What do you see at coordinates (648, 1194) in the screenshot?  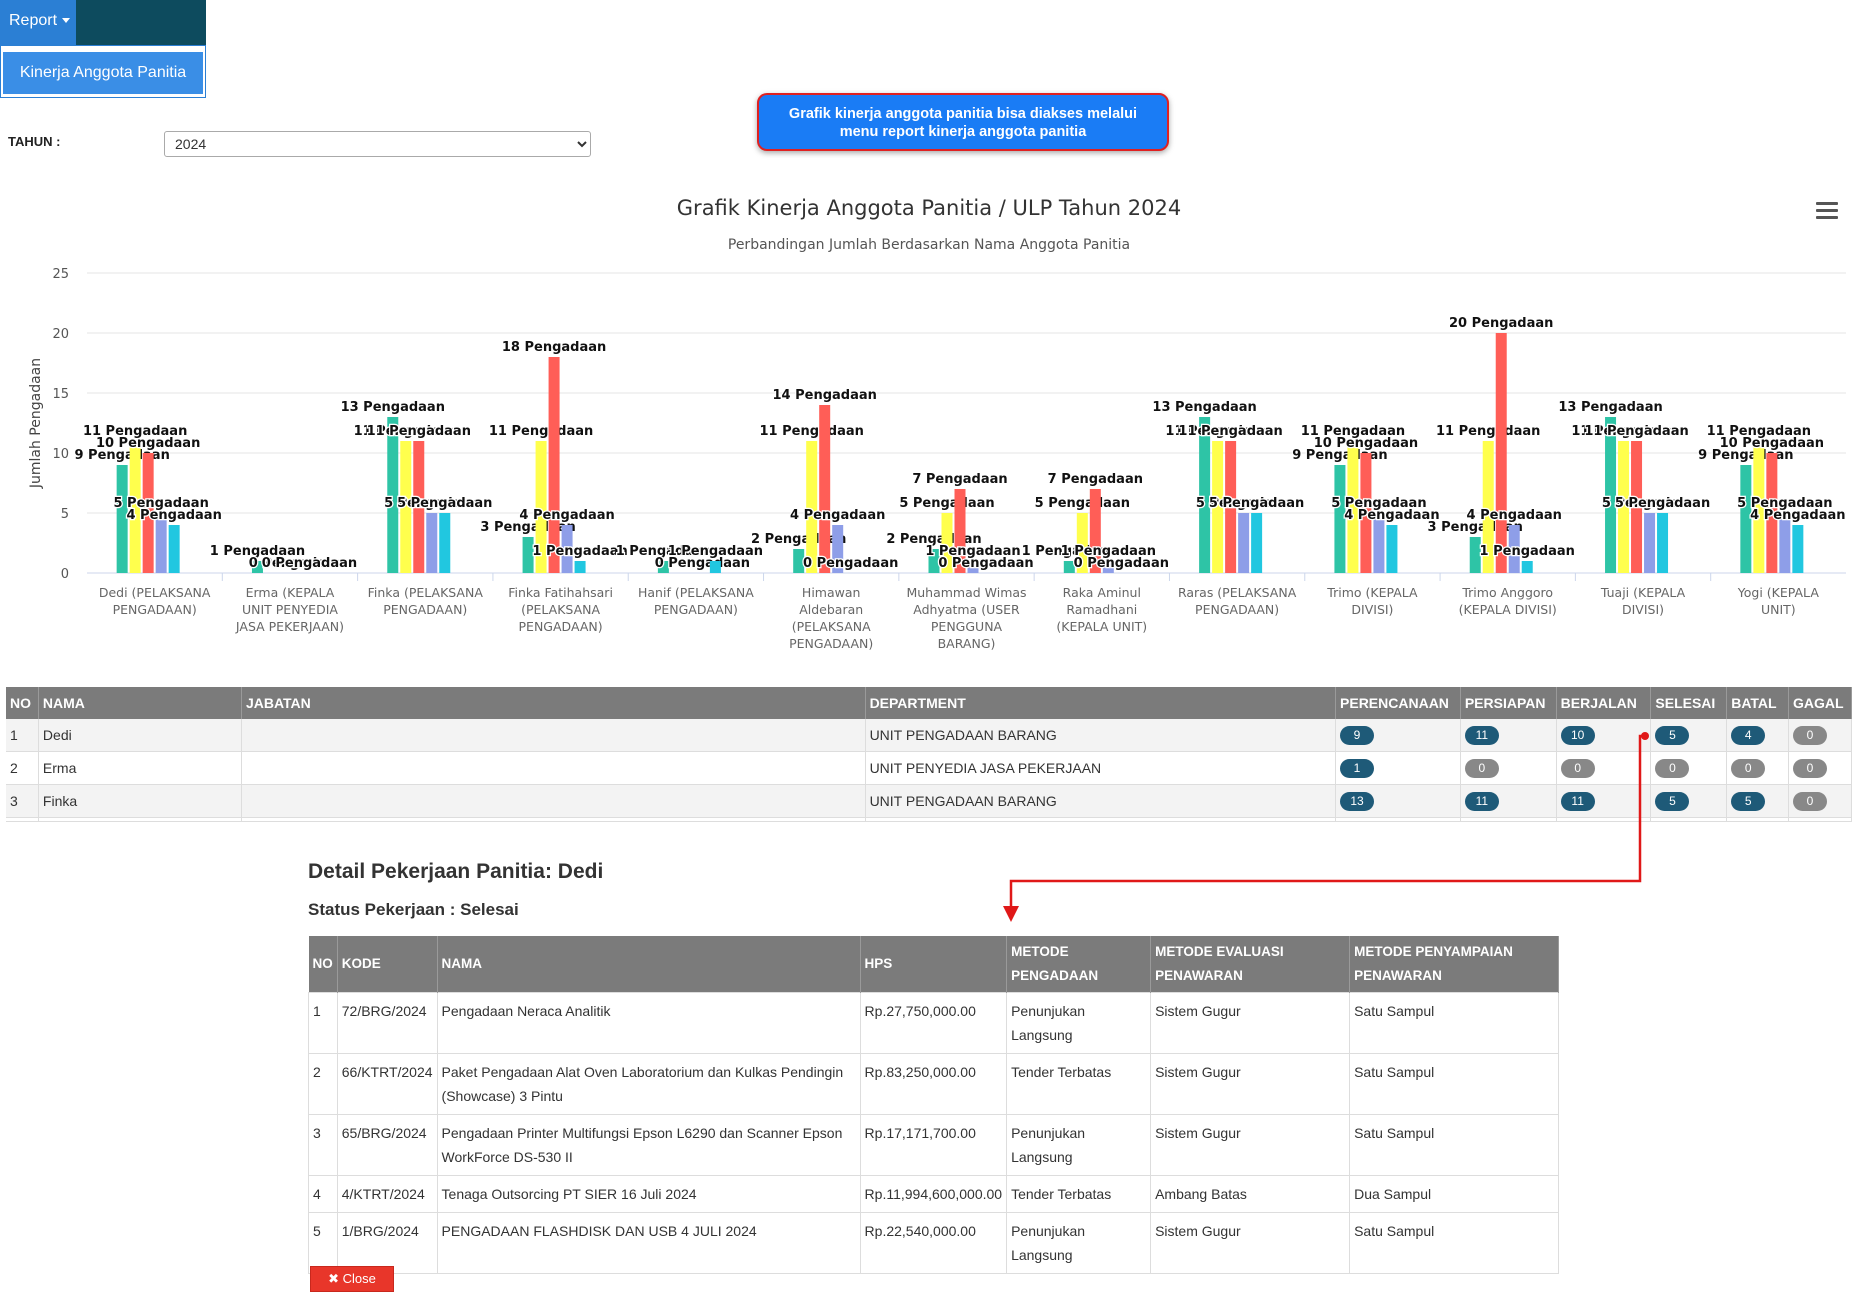 I see `detail-cell-nama: Tenaga Outsorcing PT SIER 16 Juli 2024` at bounding box center [648, 1194].